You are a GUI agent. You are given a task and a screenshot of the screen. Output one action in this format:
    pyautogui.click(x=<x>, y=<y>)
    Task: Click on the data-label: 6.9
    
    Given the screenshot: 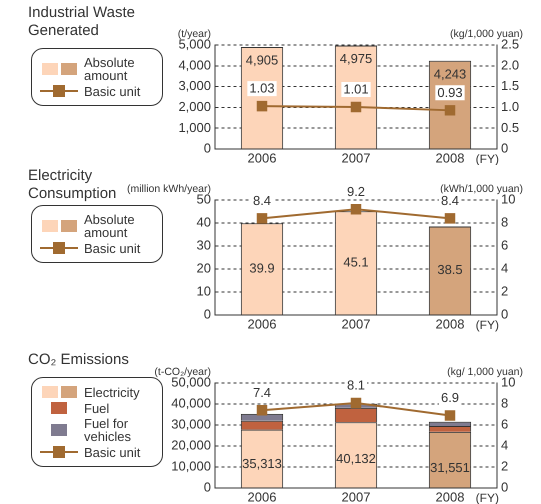 What is the action you would take?
    pyautogui.click(x=450, y=398)
    